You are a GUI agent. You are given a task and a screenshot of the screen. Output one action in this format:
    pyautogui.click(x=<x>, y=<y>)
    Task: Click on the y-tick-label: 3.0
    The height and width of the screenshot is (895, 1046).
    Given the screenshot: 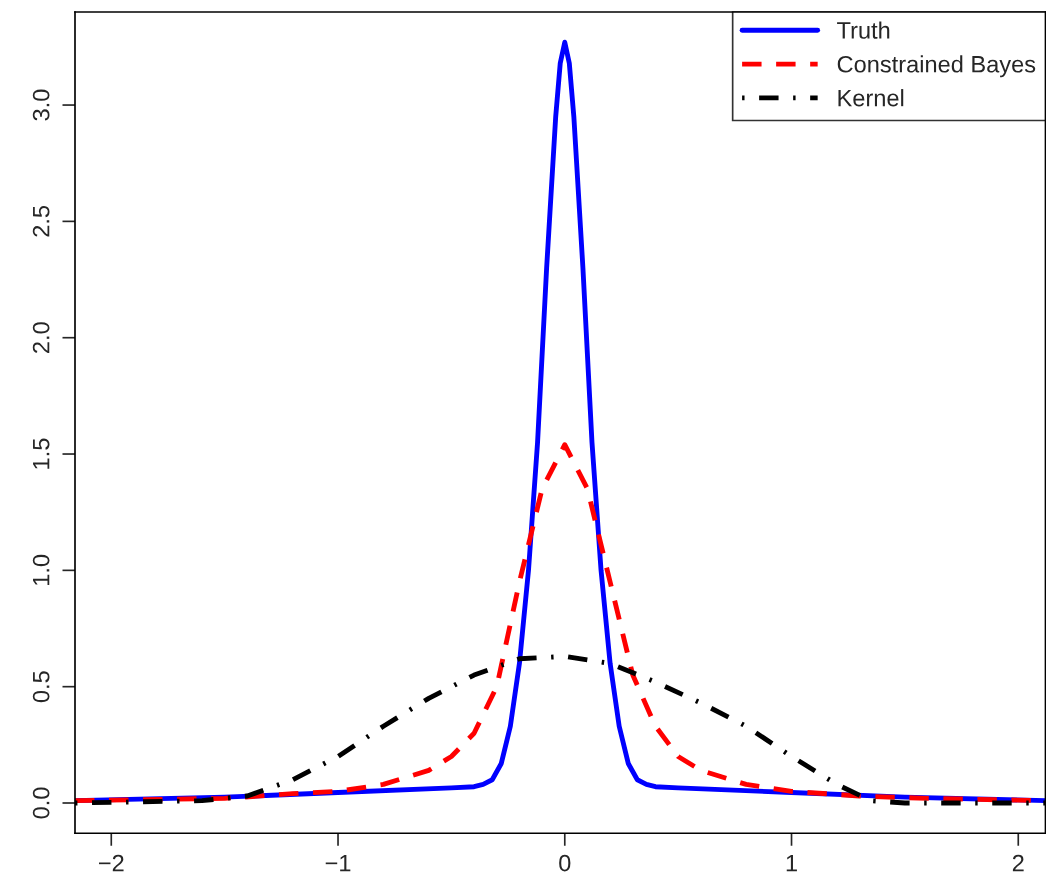 What is the action you would take?
    pyautogui.click(x=41, y=105)
    